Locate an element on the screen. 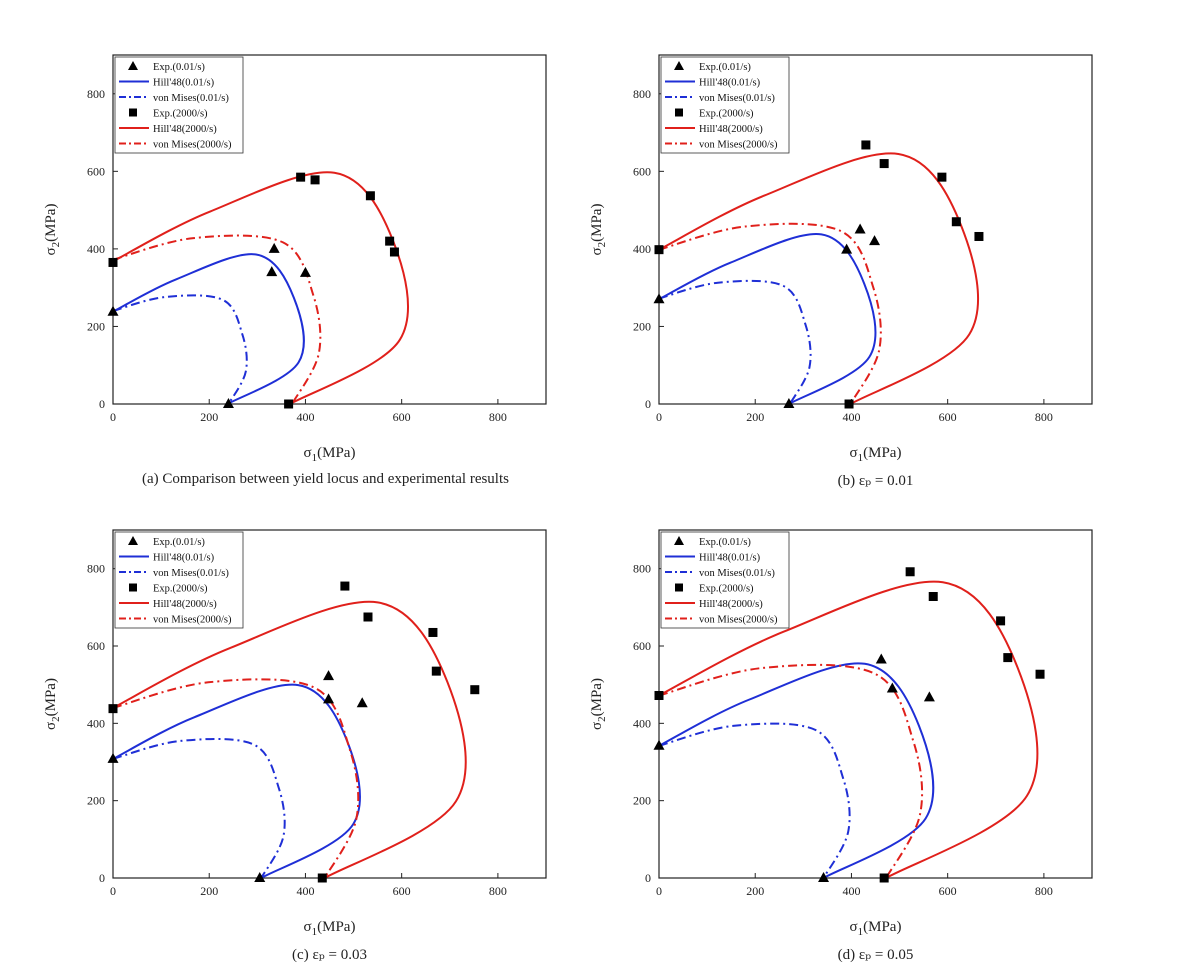 The height and width of the screenshot is (977, 1180). plot-frame is located at coordinates (875, 229).